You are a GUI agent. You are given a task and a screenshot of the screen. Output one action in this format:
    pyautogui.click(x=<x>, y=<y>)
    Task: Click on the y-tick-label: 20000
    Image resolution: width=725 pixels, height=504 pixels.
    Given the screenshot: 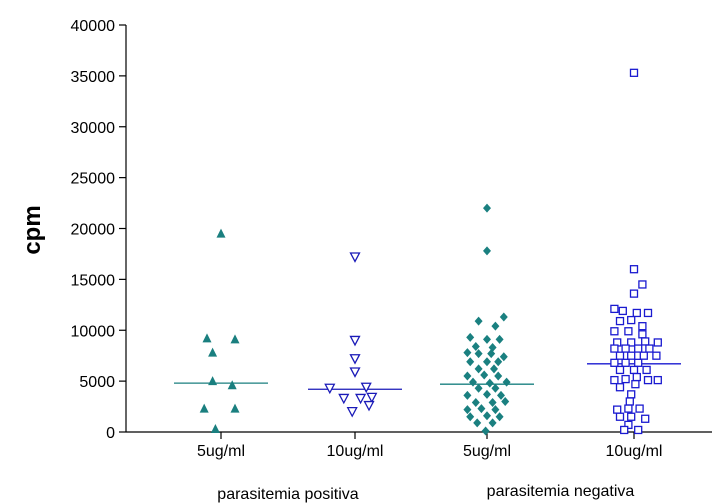 What is the action you would take?
    pyautogui.click(x=93, y=230)
    